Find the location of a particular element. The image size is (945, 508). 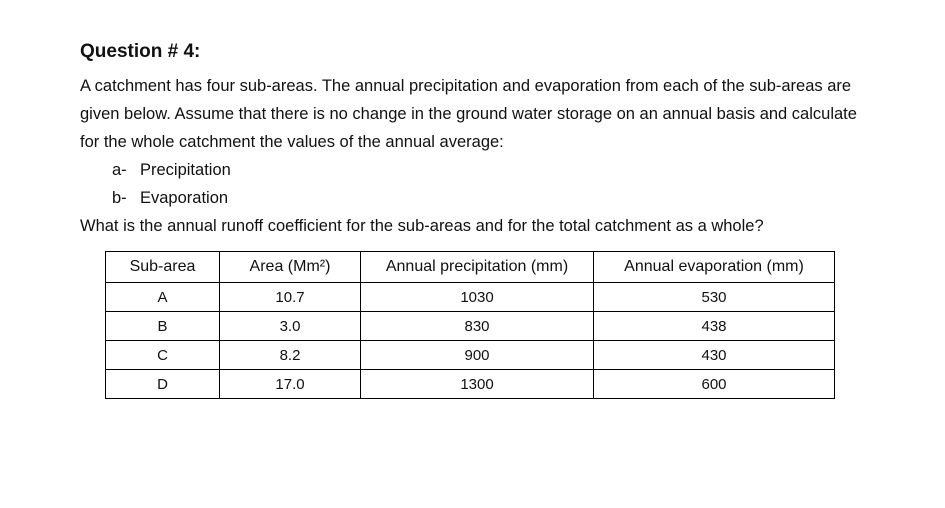

cell-evaporation: 430 is located at coordinates (714, 355).